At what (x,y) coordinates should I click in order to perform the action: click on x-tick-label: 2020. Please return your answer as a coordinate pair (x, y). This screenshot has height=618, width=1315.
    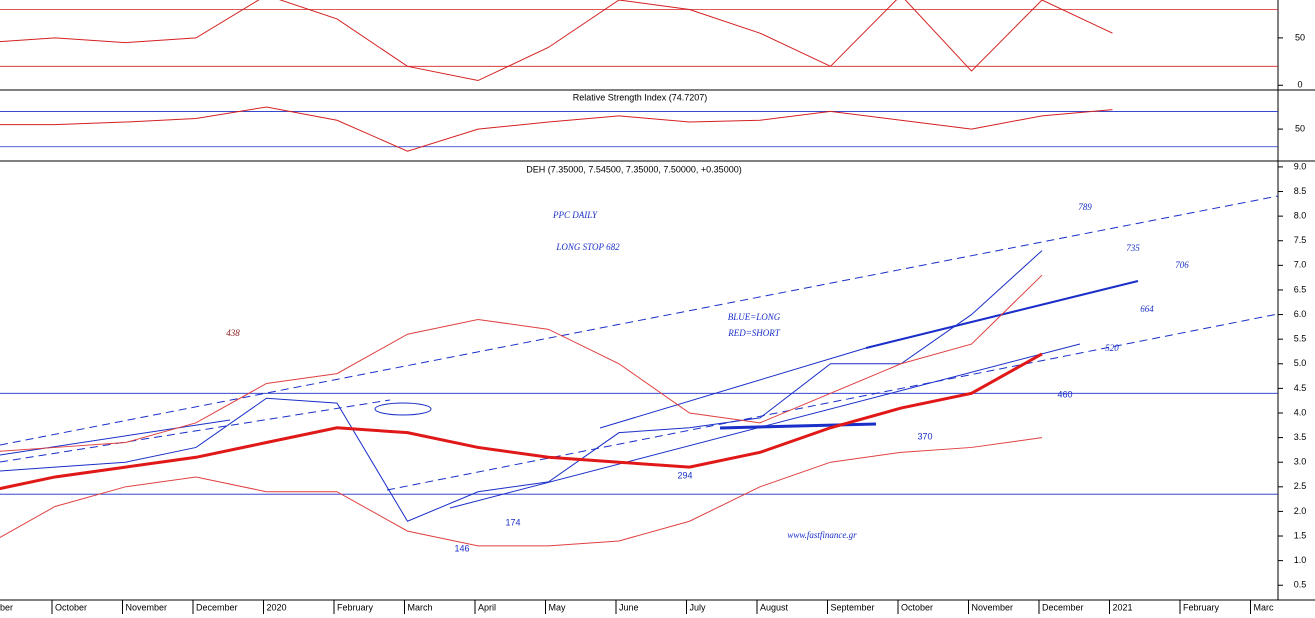
    Looking at the image, I should click on (277, 607).